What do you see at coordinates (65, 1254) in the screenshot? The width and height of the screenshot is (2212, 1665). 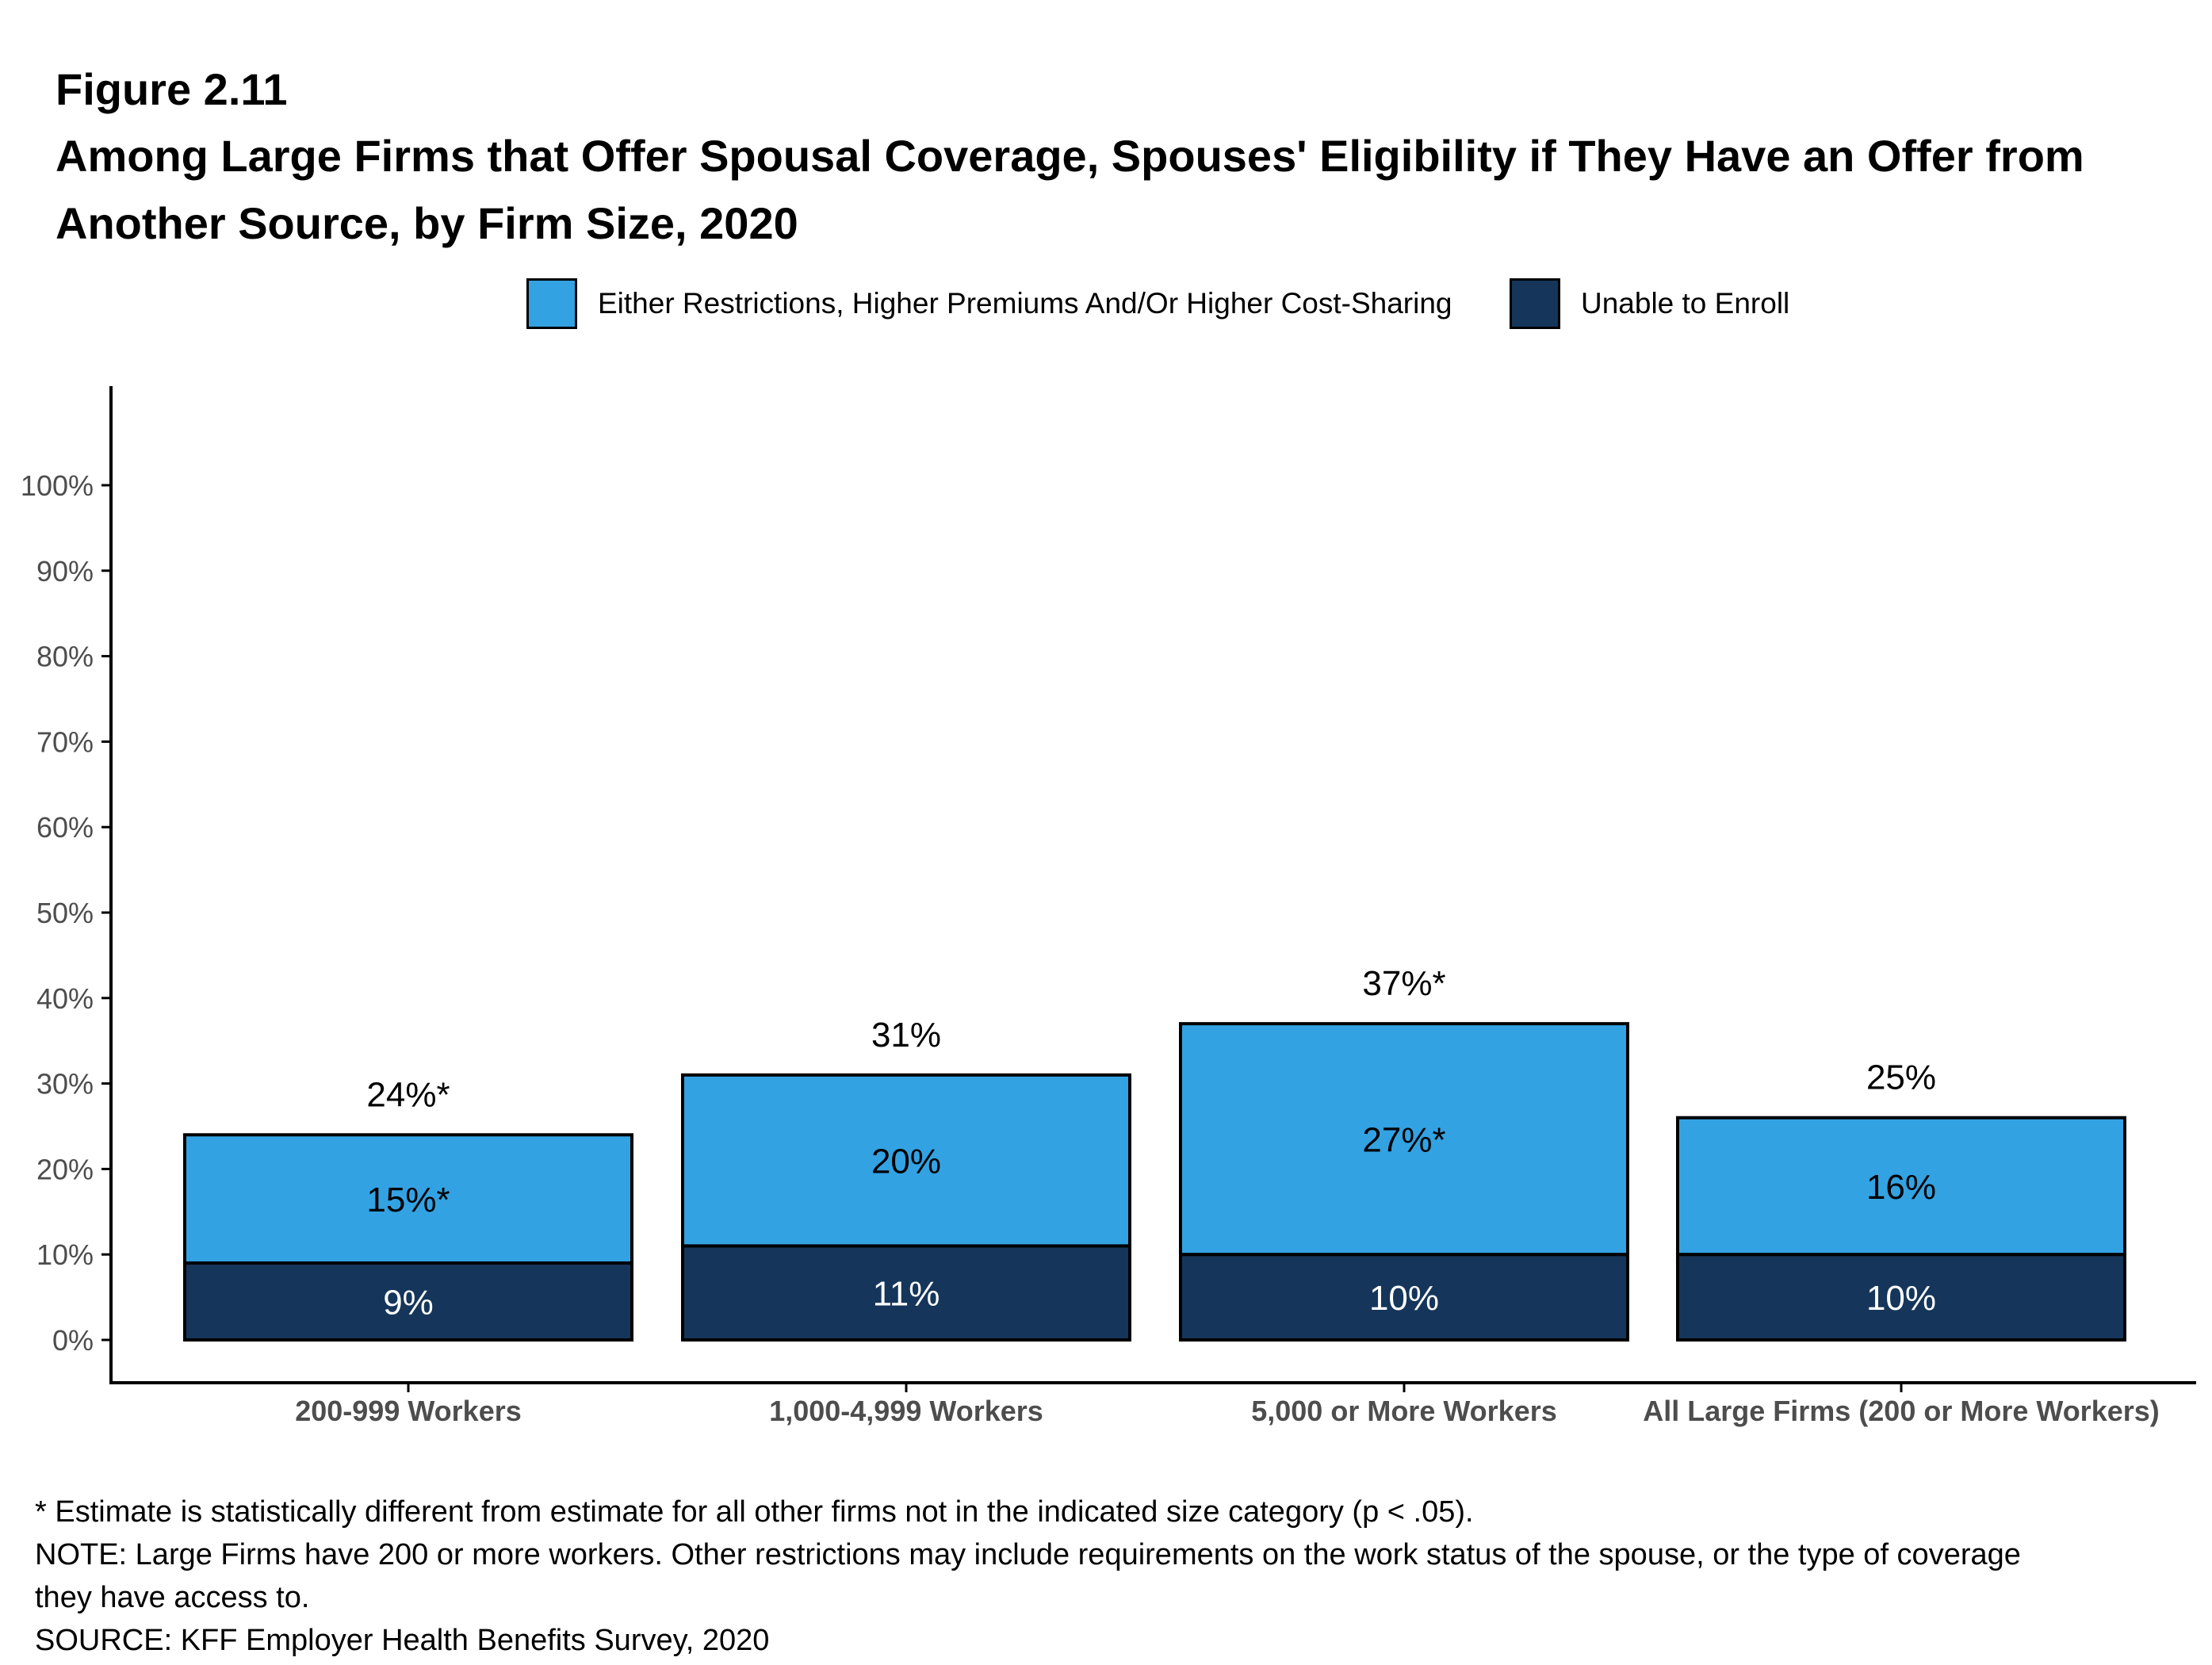 I see `y-tick-label: 10%` at bounding box center [65, 1254].